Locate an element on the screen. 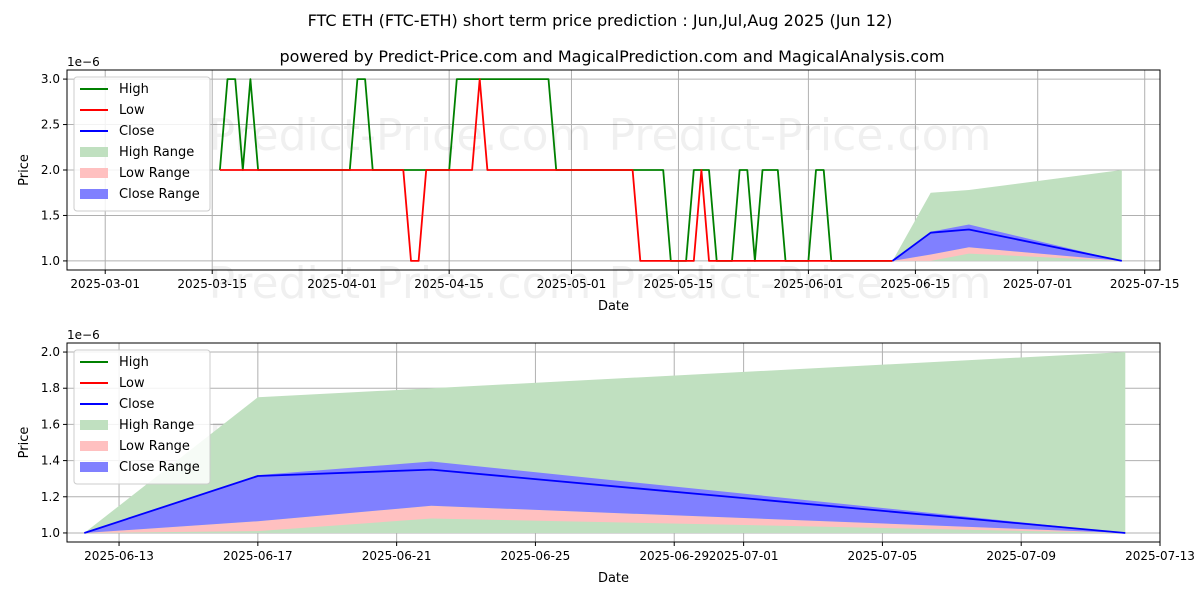 The image size is (1200, 604). x-tick-label: 2025-05-15 is located at coordinates (679, 284).